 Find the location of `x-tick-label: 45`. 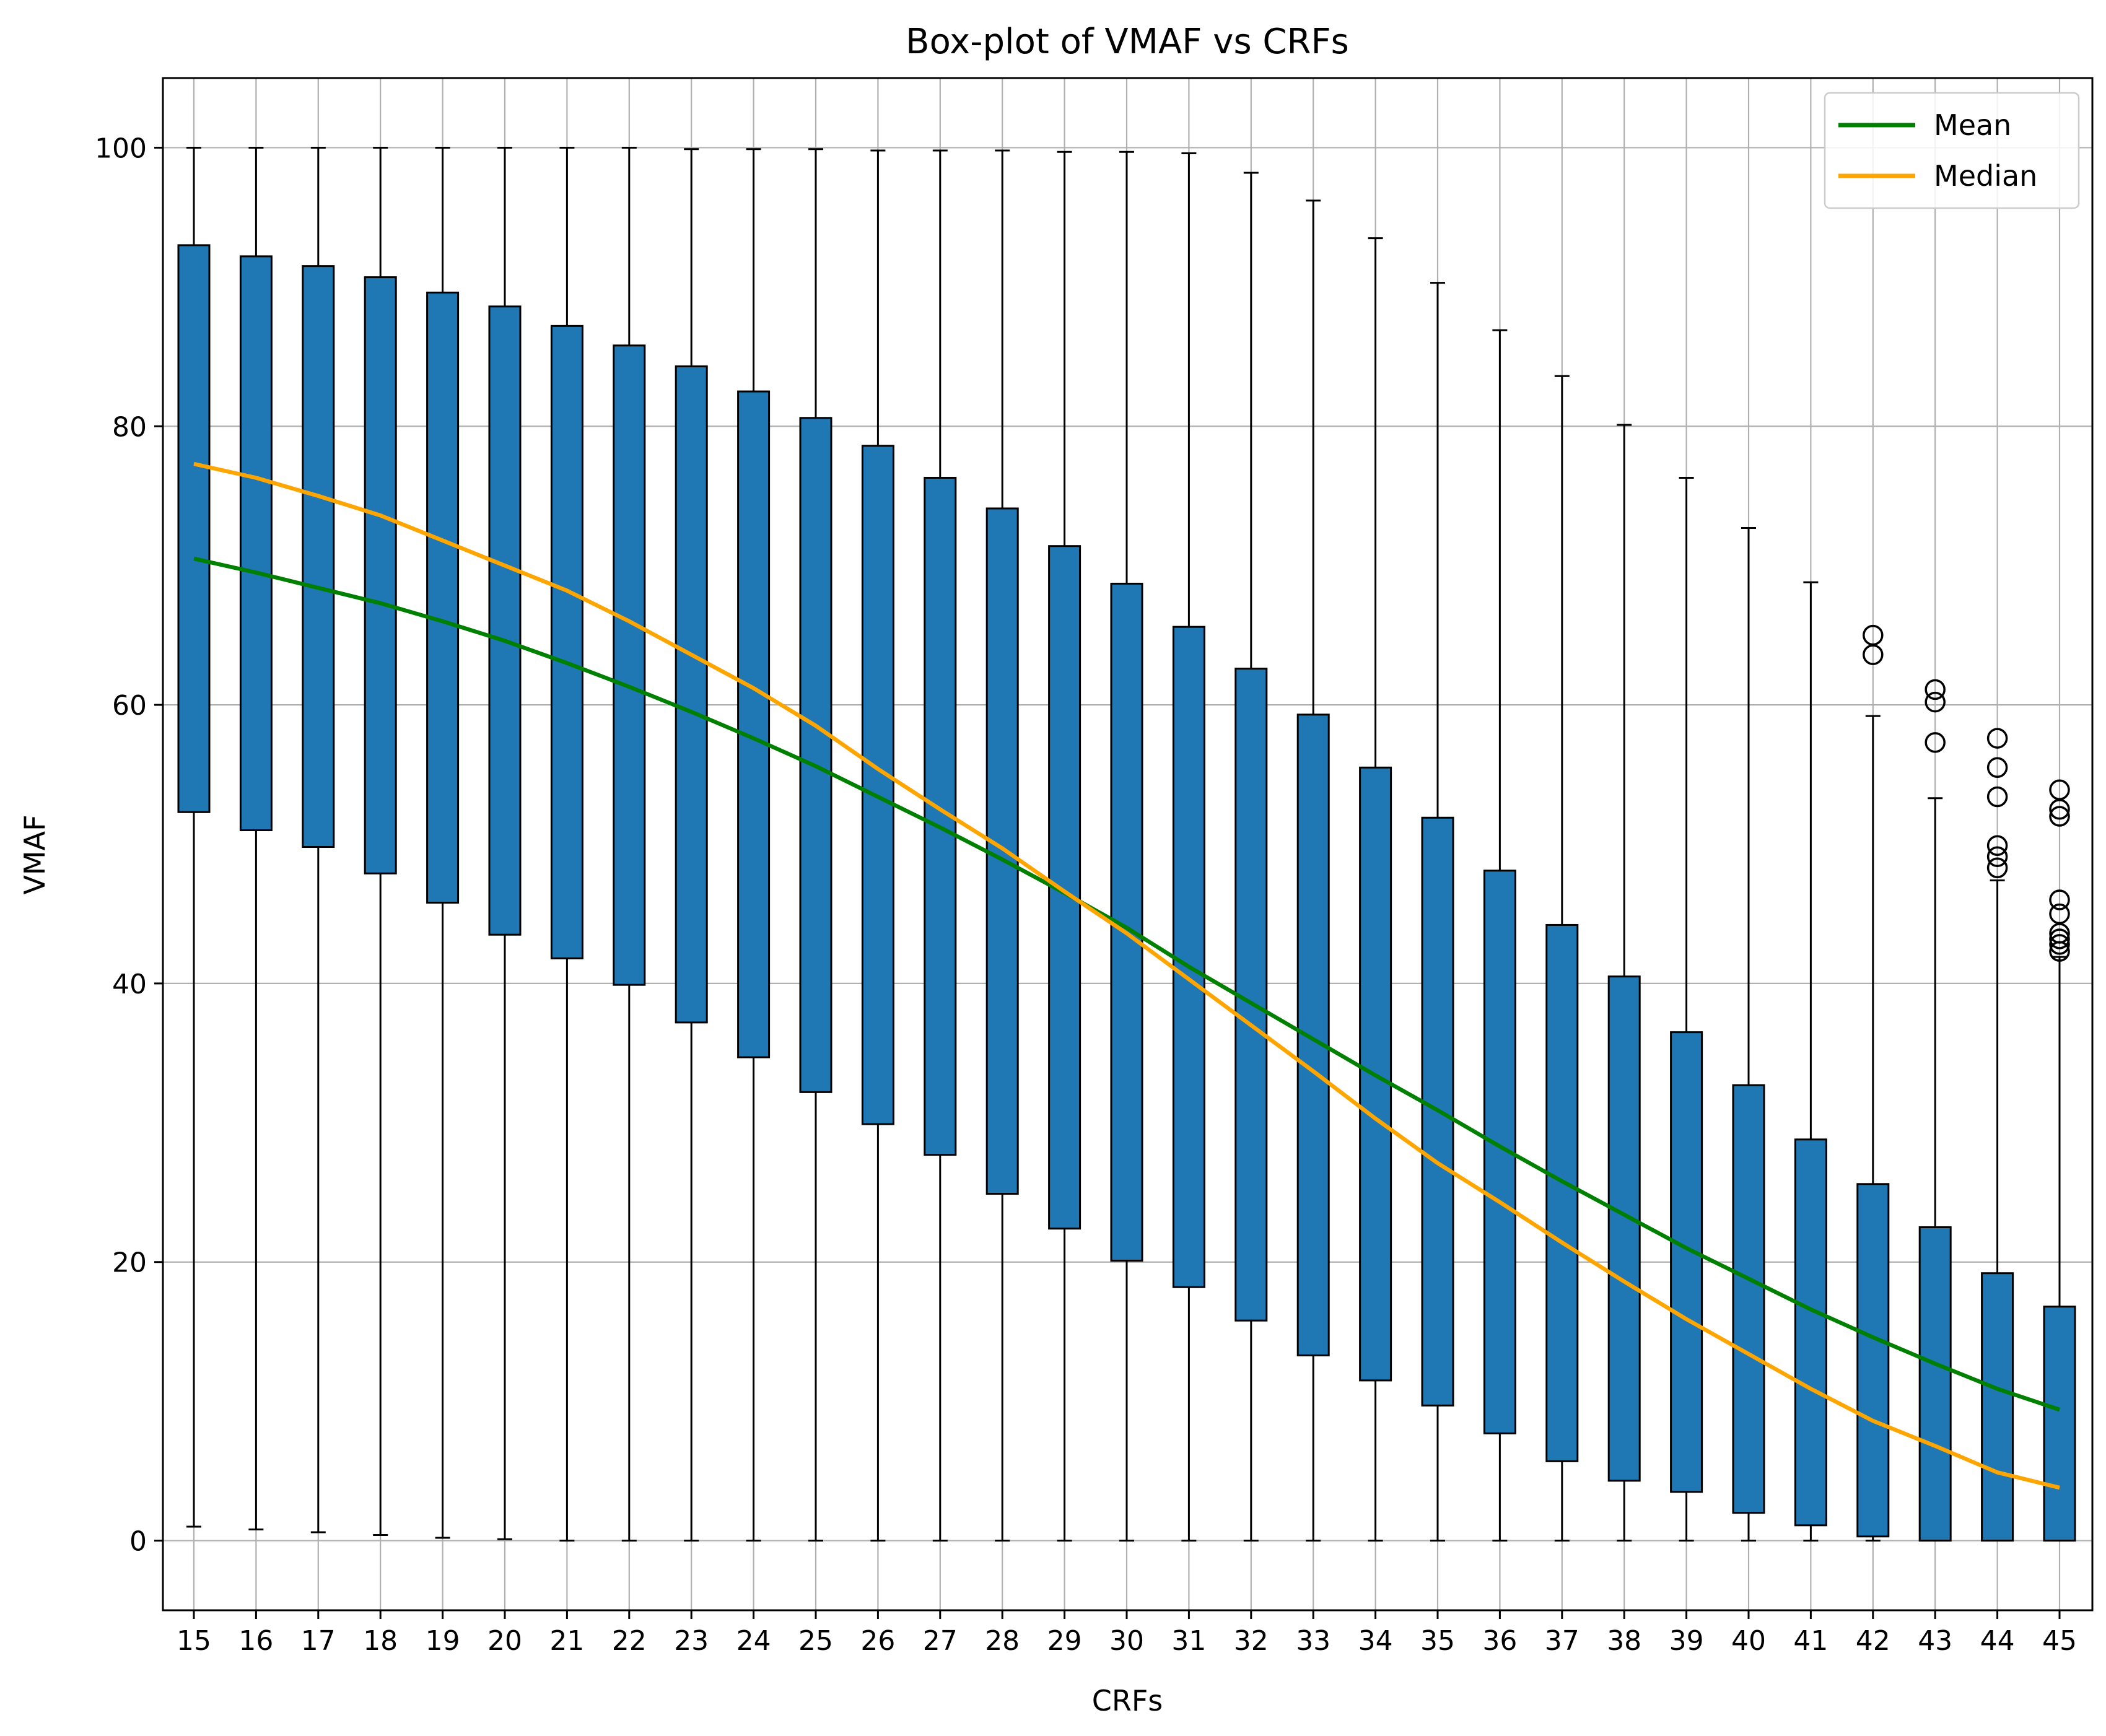

x-tick-label: 45 is located at coordinates (2059, 1641).